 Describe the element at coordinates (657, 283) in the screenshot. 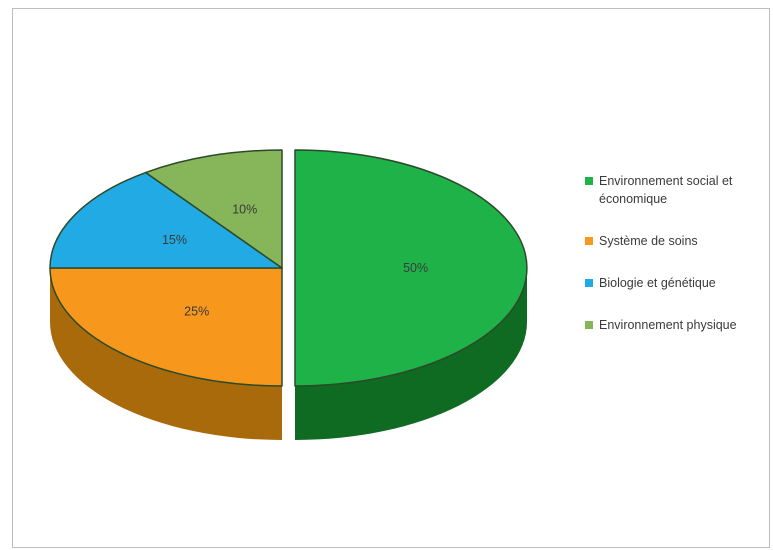

I see `legend-label-biologie-genetique: Biologie et génétique` at that location.